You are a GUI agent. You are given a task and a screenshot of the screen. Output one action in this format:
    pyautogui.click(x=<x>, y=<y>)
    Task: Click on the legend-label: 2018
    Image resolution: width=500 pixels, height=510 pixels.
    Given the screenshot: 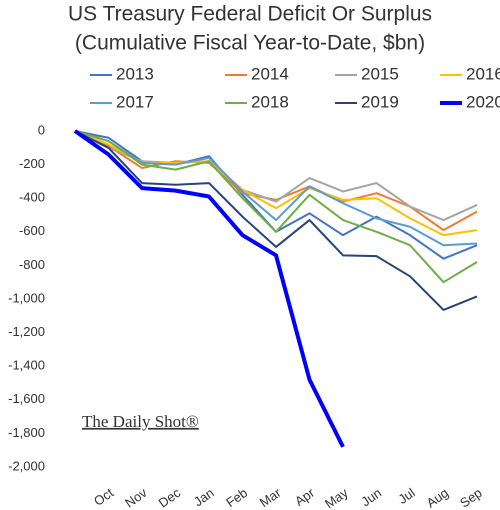 What is the action you would take?
    pyautogui.click(x=270, y=101)
    